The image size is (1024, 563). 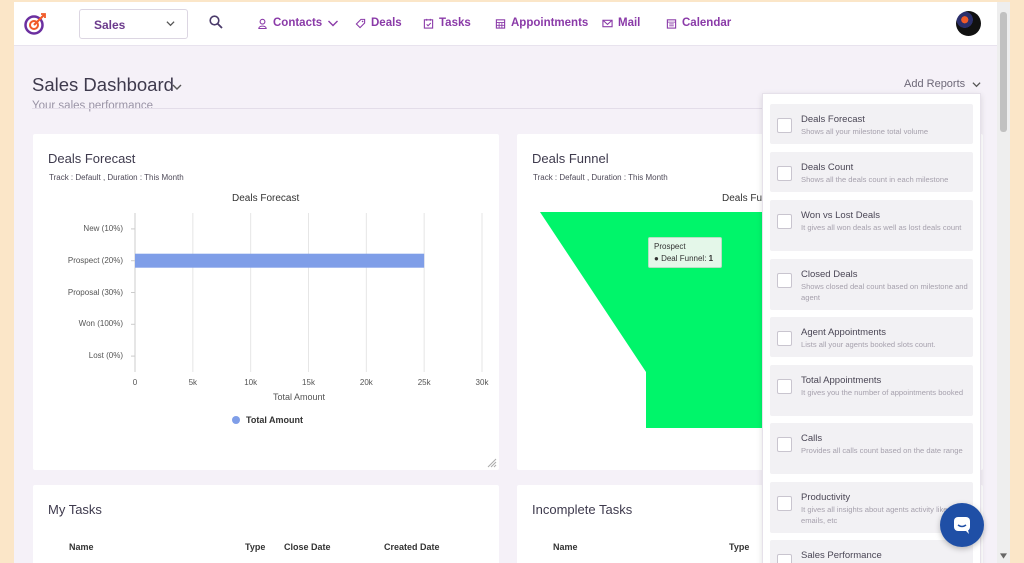 I want to click on tooltip-series: Deal Funnel:, so click(x=684, y=258).